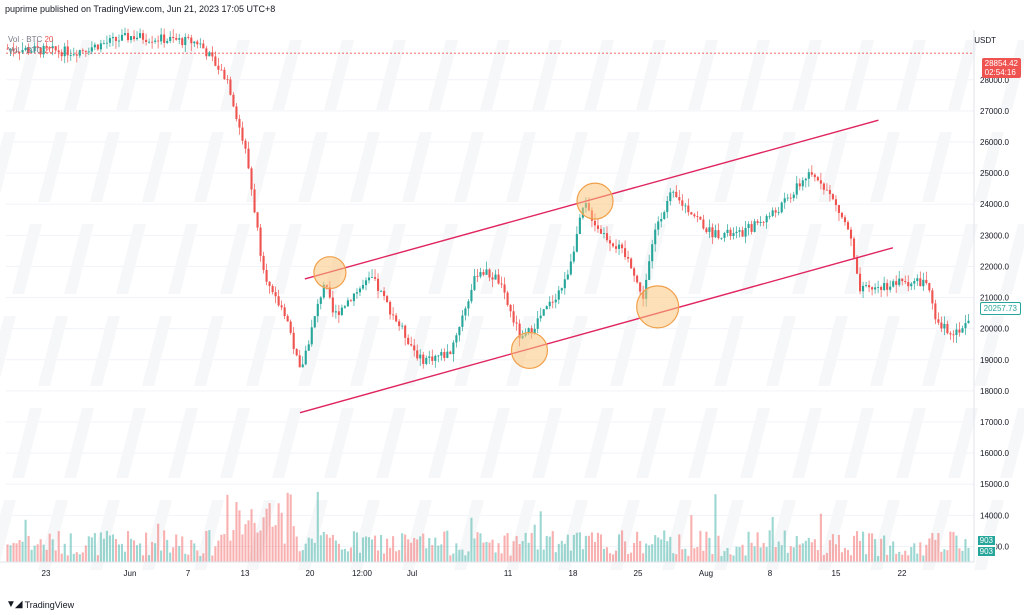 The width and height of the screenshot is (1024, 615). What do you see at coordinates (770, 573) in the screenshot?
I see `time-tick-label: 8` at bounding box center [770, 573].